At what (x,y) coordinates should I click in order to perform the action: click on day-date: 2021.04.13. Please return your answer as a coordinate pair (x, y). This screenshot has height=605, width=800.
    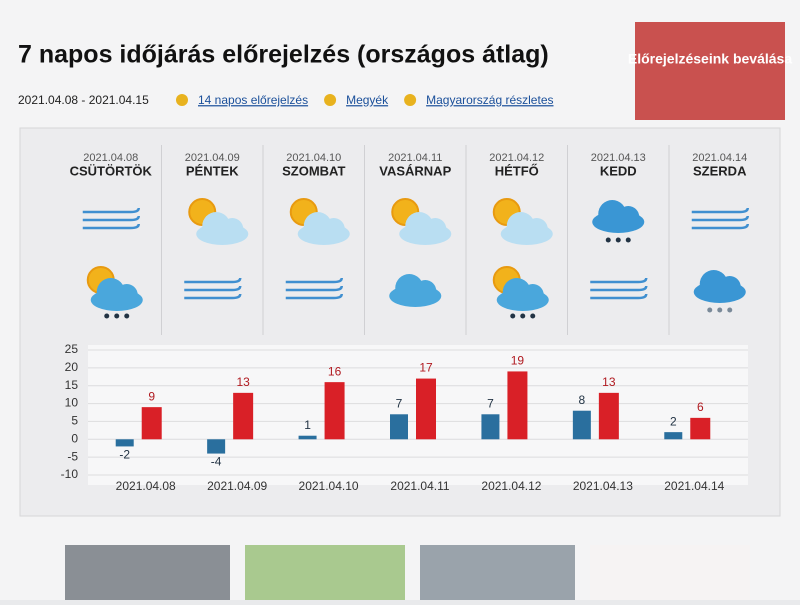
    Looking at the image, I should click on (618, 158).